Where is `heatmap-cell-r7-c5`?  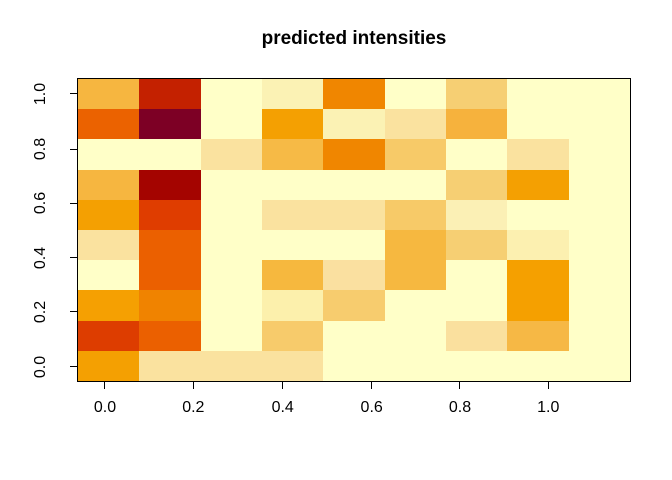 heatmap-cell-r7-c5 is located at coordinates (415, 305).